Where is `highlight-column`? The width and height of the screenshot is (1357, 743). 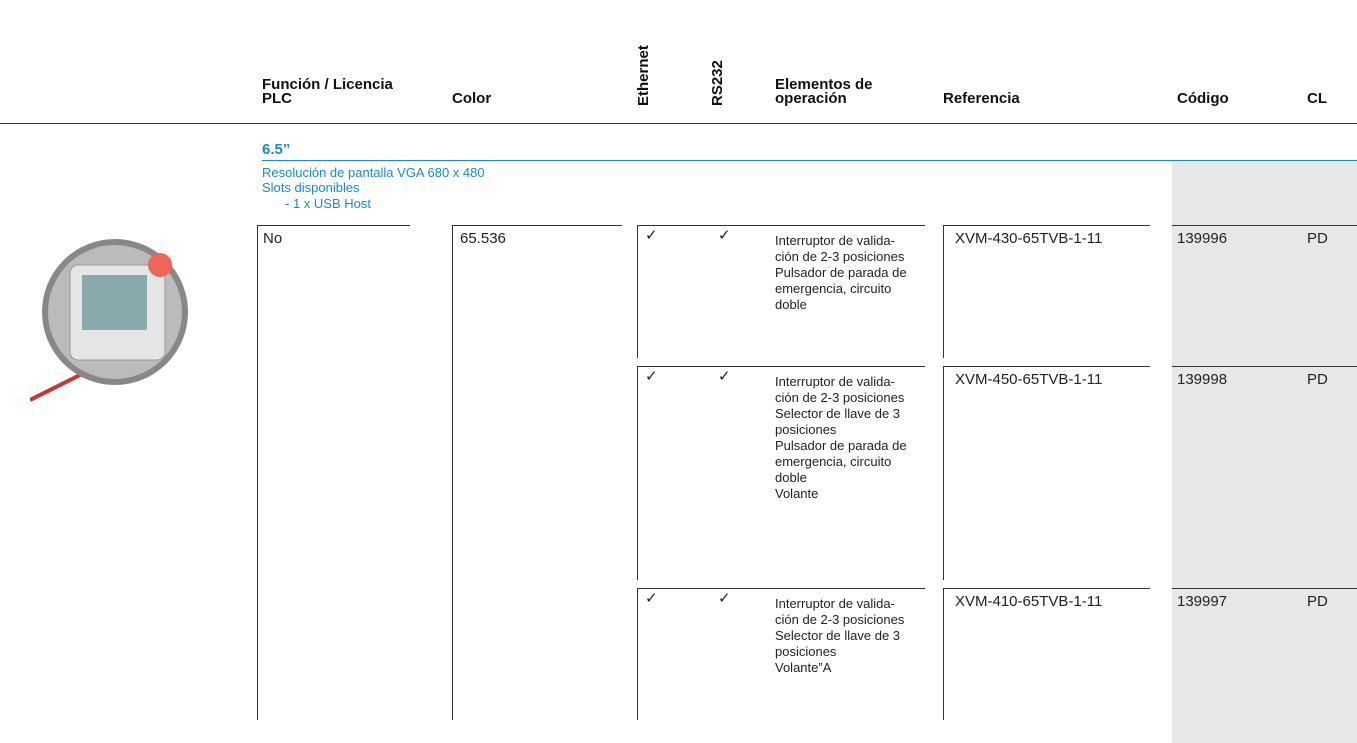
highlight-column is located at coordinates (1264, 451).